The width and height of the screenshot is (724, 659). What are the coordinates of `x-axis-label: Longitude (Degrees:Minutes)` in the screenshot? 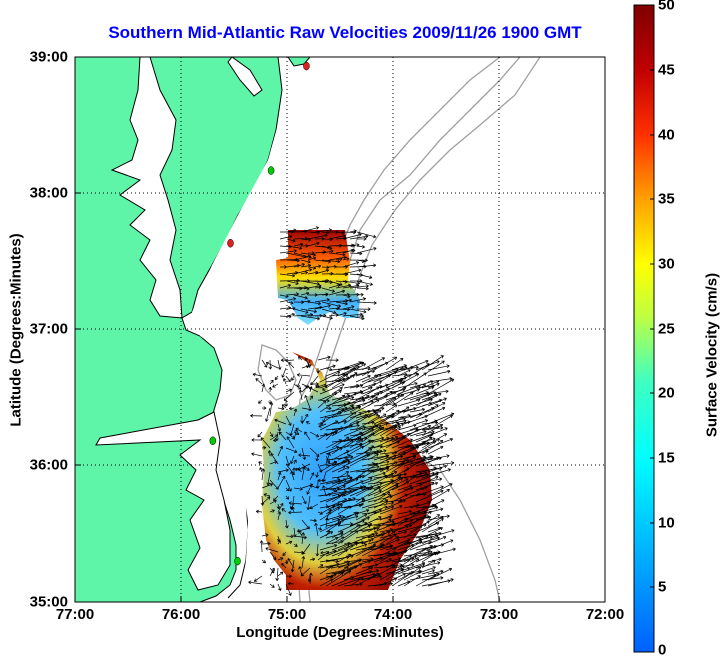 It's located at (340, 632).